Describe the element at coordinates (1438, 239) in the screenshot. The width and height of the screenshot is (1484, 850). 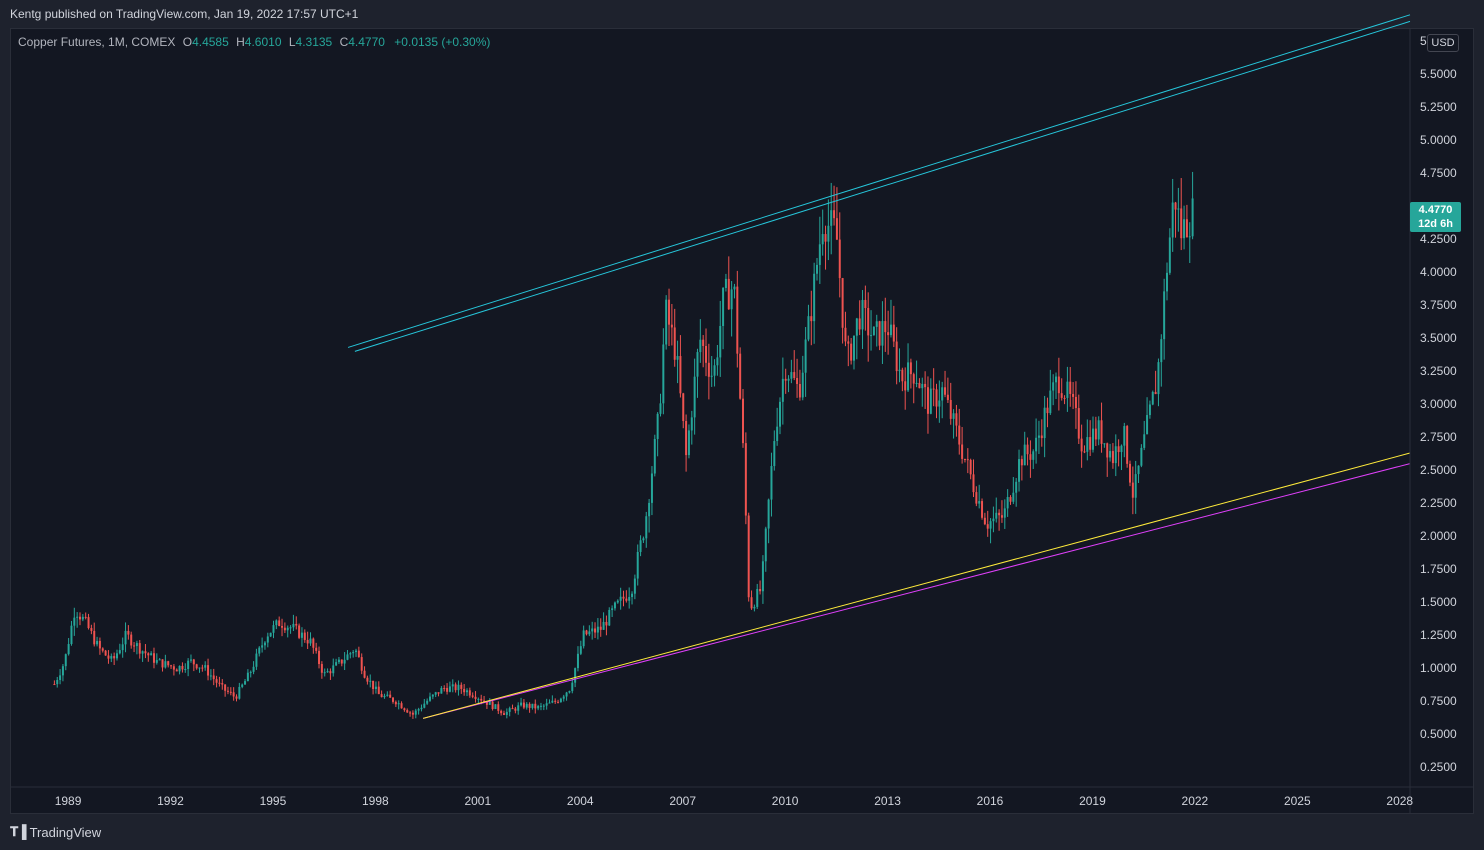
I see `price-tick-label: 4.2500` at that location.